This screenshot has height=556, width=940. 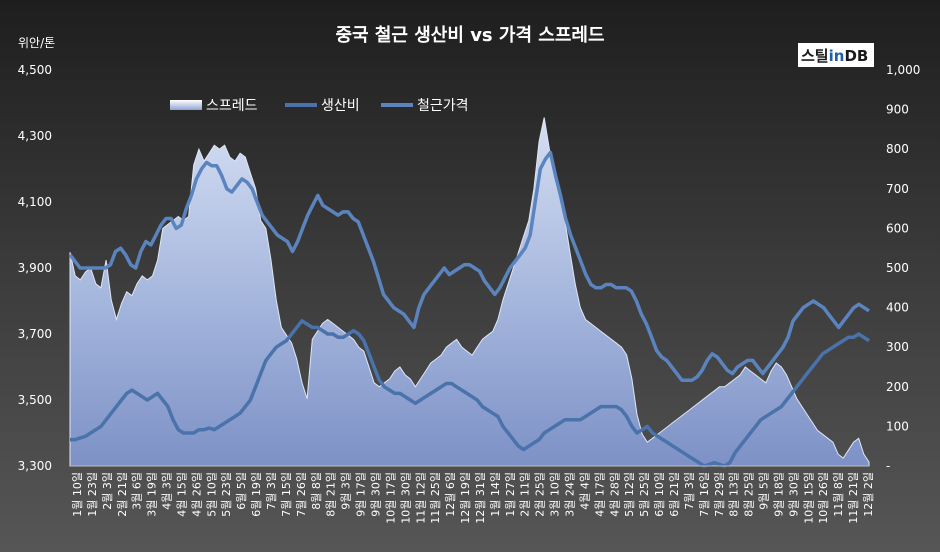 What do you see at coordinates (107, 491) in the screenshot?
I see `x-tick-label: 2월 3일` at bounding box center [107, 491].